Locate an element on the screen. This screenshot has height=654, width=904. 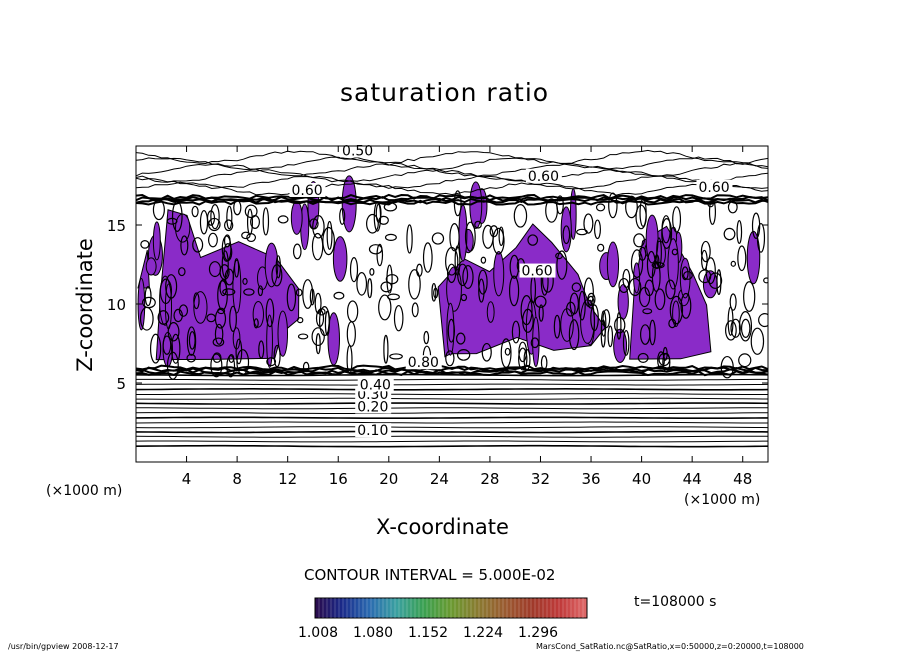
colorbar-gradient is located at coordinates (451, 608).